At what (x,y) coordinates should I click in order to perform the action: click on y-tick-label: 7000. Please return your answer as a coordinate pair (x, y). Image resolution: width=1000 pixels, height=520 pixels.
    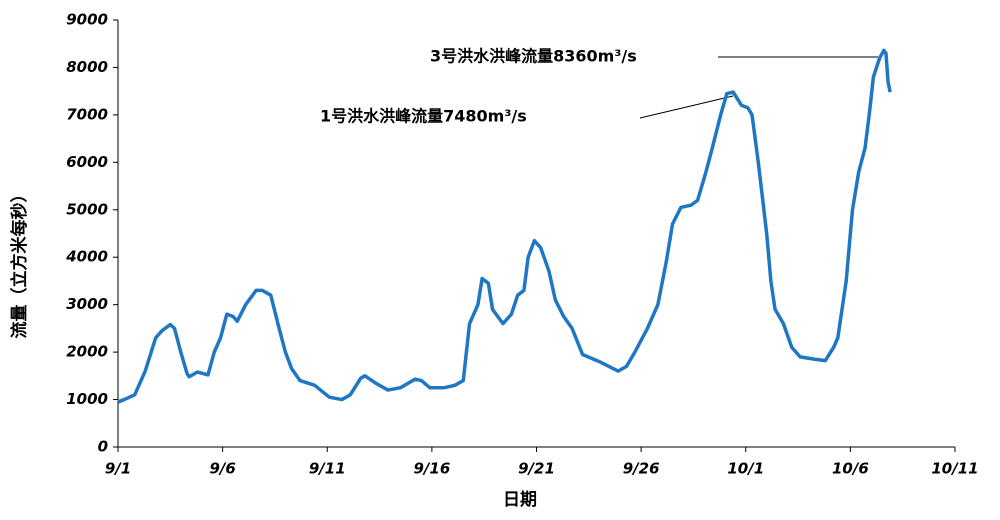
    Looking at the image, I should click on (87, 114).